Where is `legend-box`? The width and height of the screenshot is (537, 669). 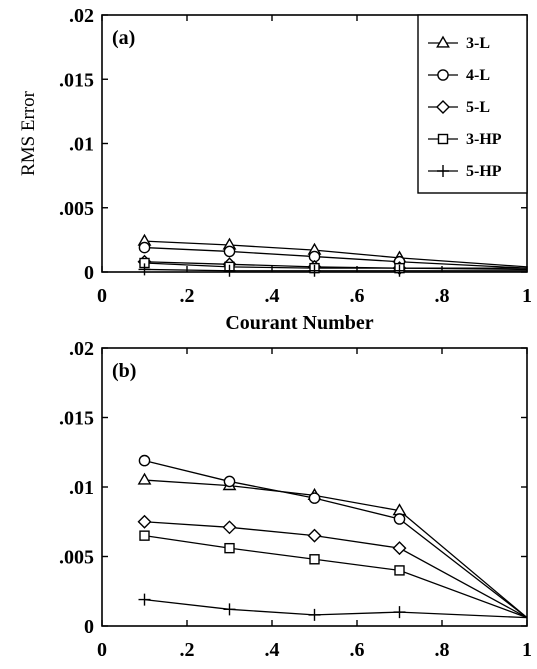
legend-box is located at coordinates (472, 104).